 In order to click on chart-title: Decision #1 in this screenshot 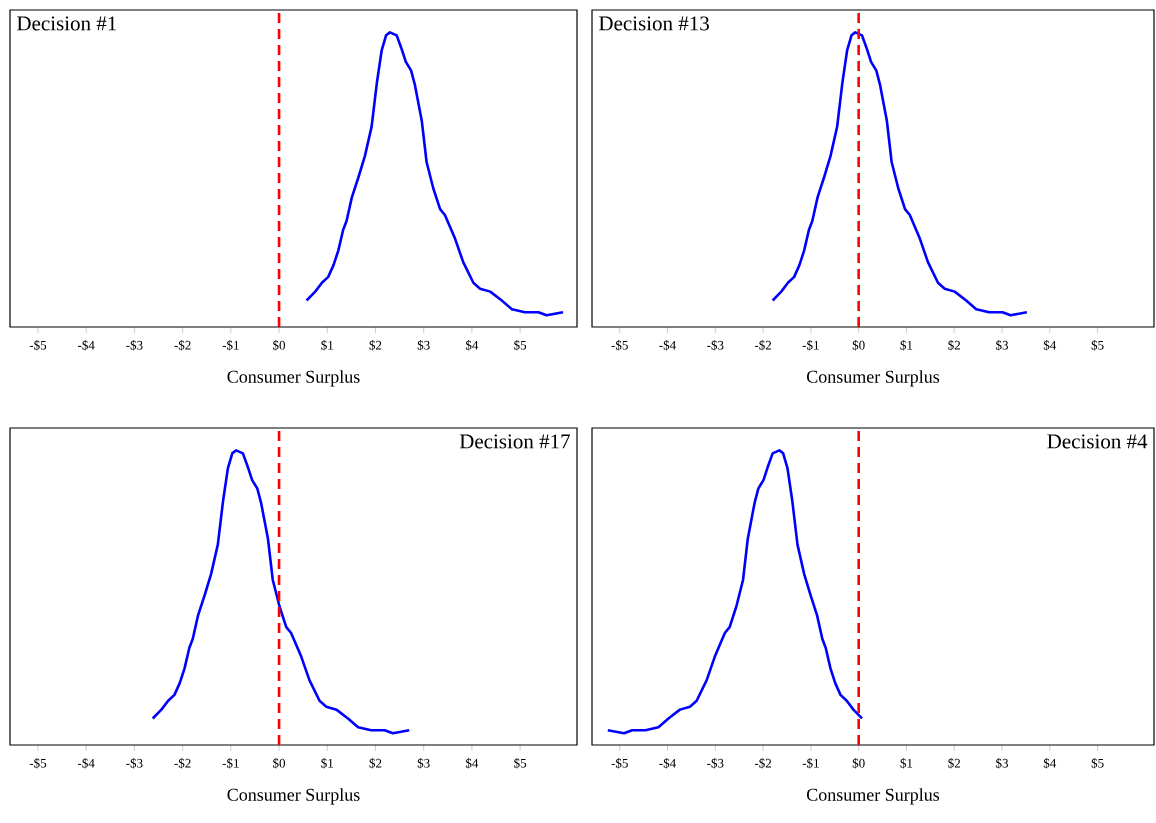, I will do `click(67, 23)`.